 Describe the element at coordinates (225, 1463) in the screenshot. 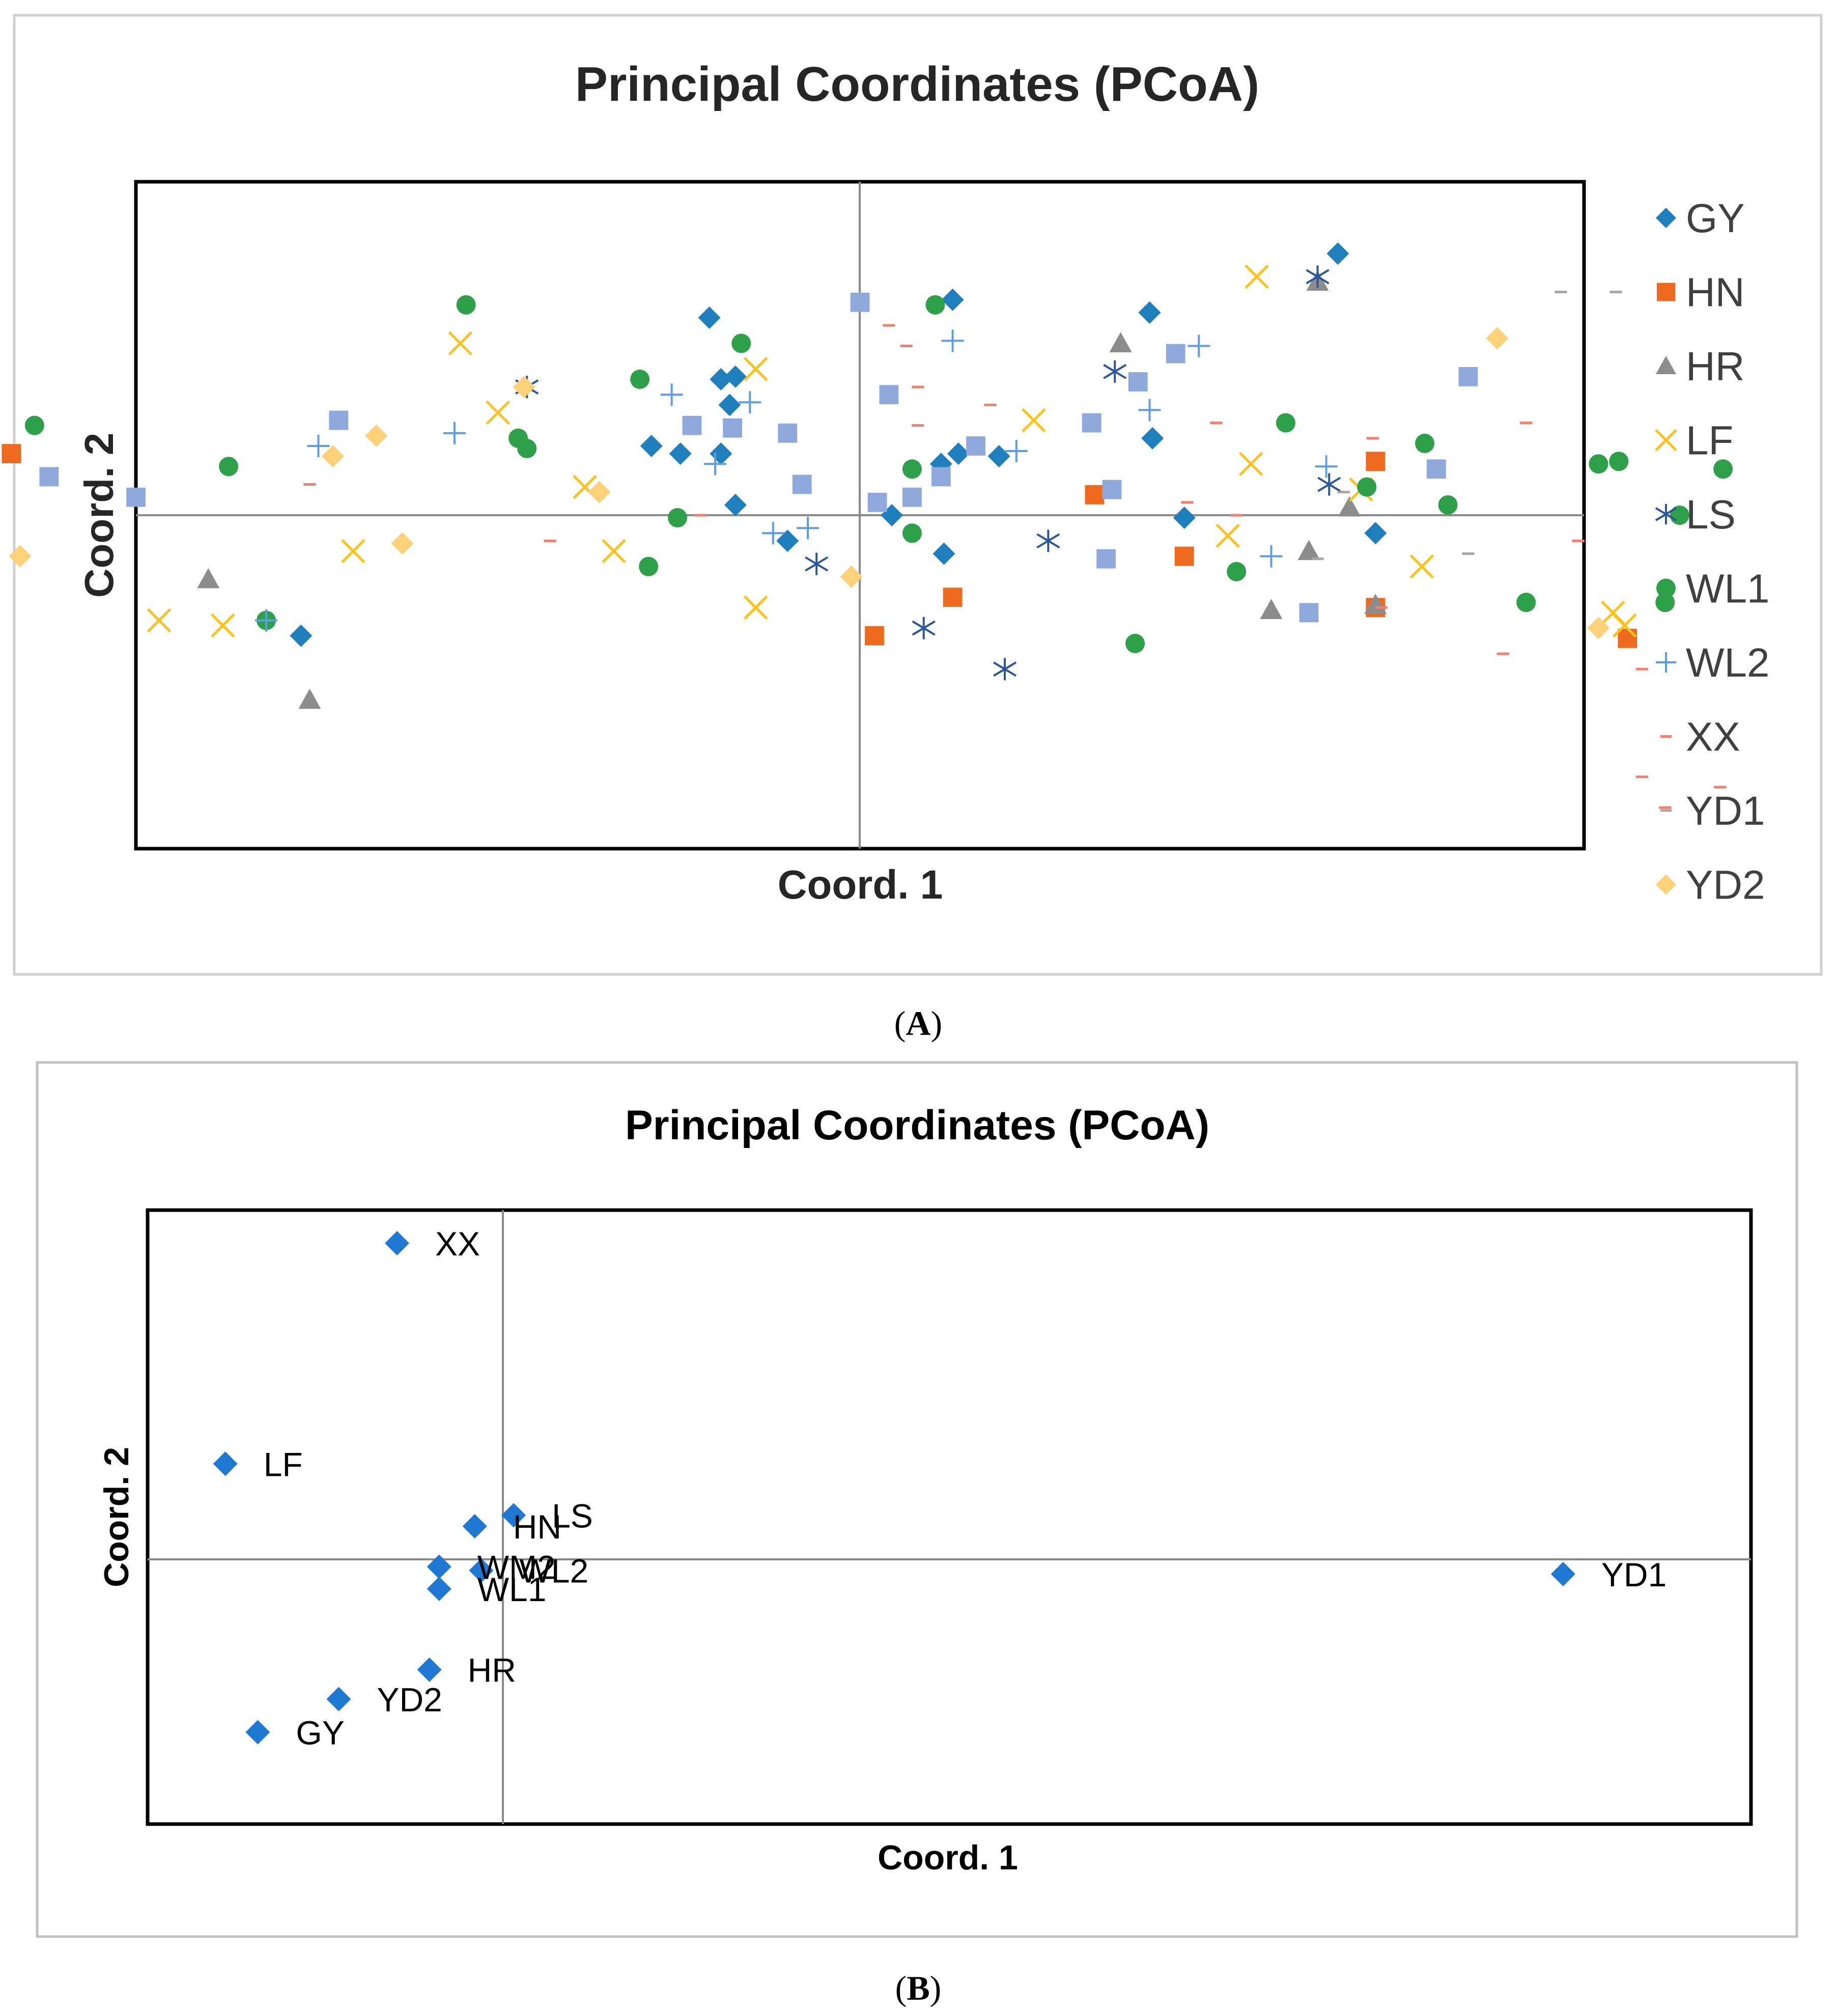

I see `point-lf` at that location.